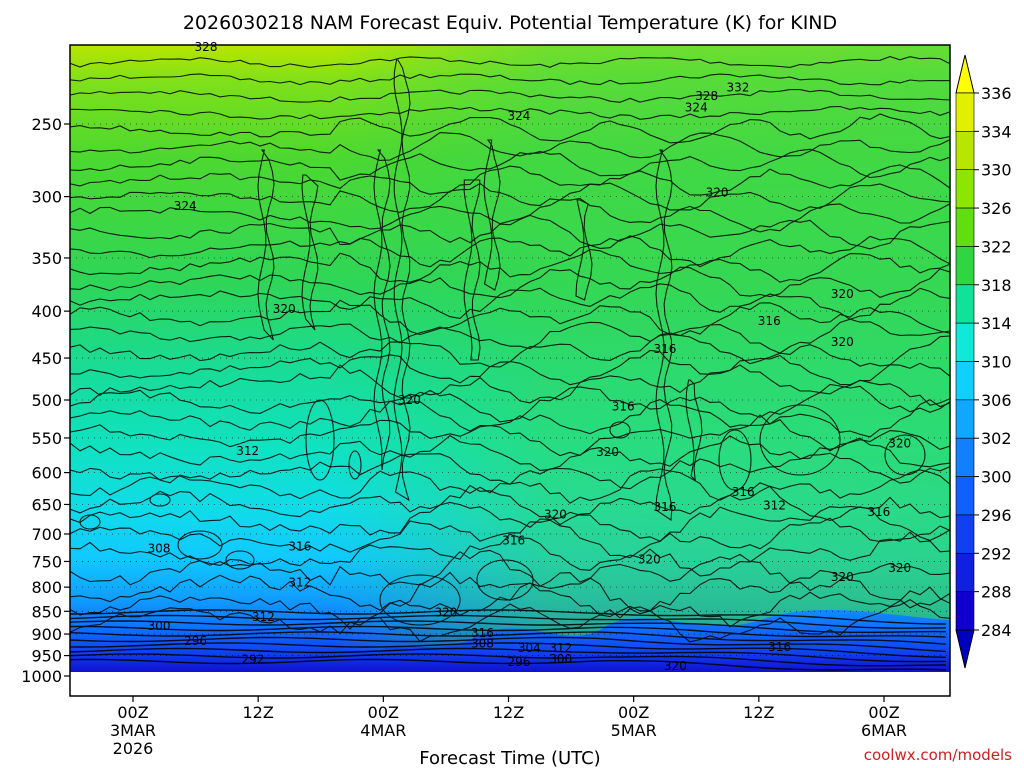 Image resolution: width=1024 pixels, height=768 pixels. What do you see at coordinates (50, 534) in the screenshot?
I see `y-tick-700: 700` at bounding box center [50, 534].